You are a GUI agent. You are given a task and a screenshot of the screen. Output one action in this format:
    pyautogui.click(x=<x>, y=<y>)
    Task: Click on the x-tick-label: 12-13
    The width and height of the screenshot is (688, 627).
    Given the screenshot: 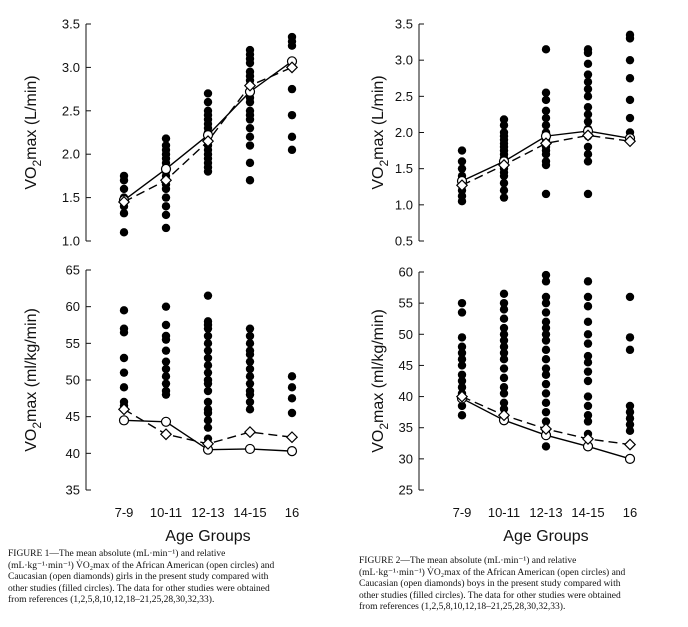 What is the action you would take?
    pyautogui.click(x=545, y=512)
    